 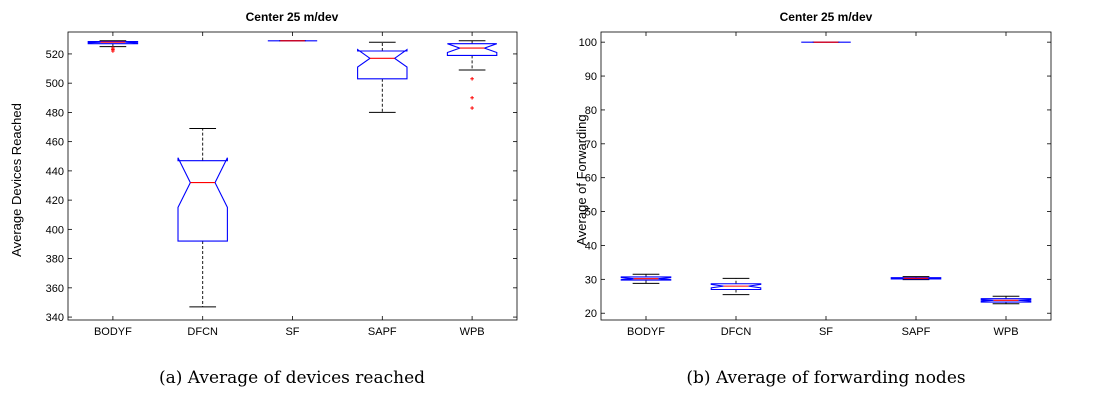 I want to click on y-tick-label: 380, so click(x=55, y=260).